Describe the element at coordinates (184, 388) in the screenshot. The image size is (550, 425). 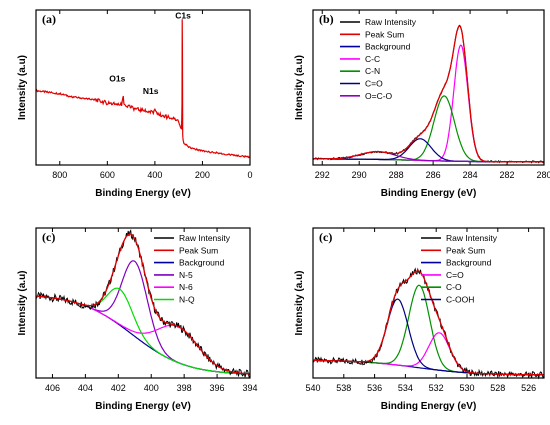
I see `x-tick-label: 398` at that location.